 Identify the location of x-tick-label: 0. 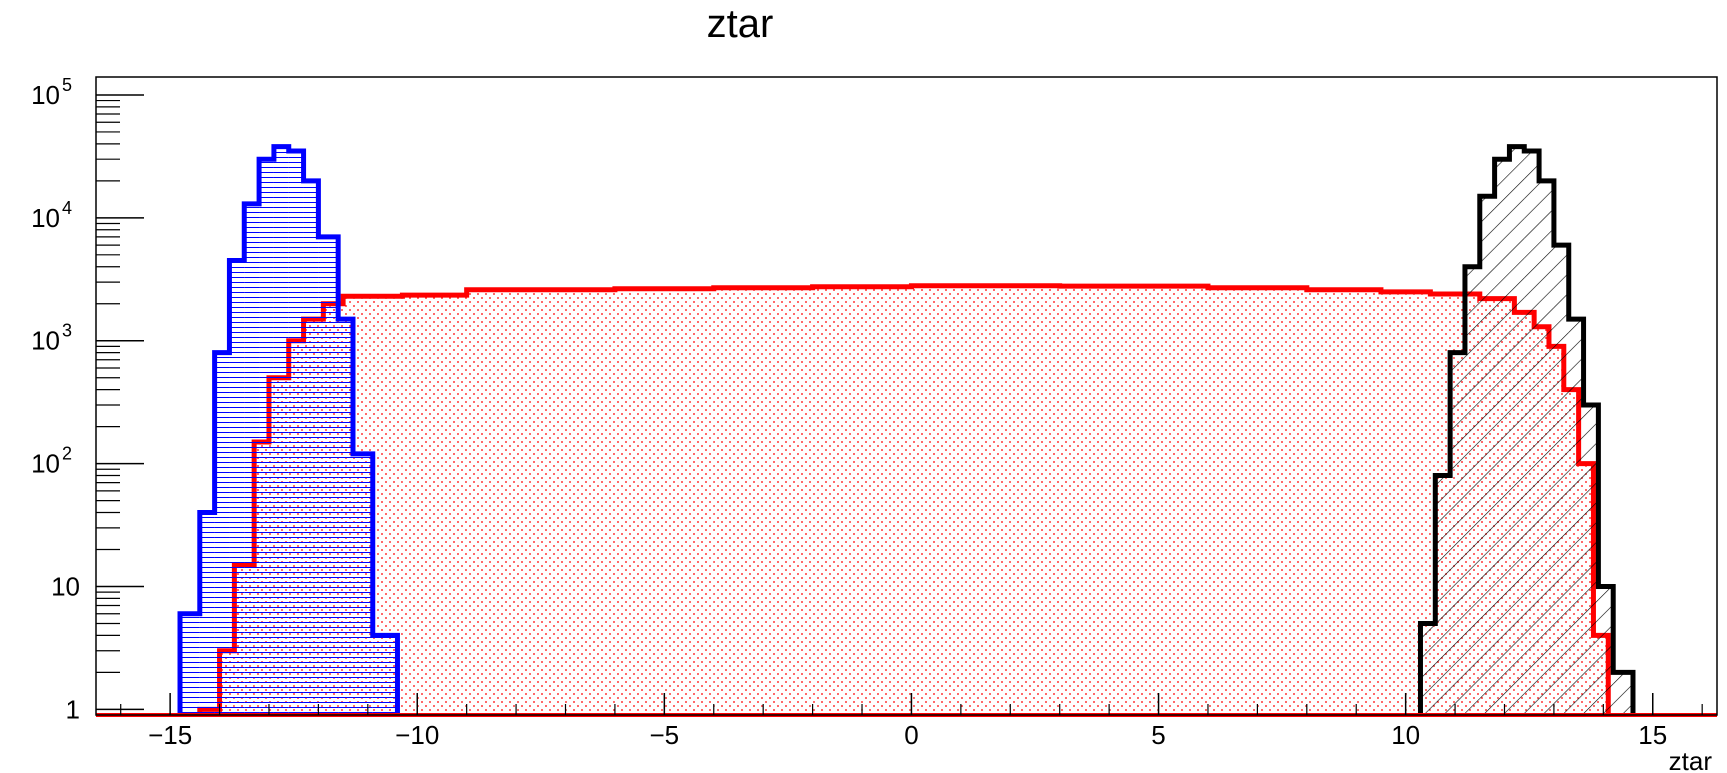
(911, 735).